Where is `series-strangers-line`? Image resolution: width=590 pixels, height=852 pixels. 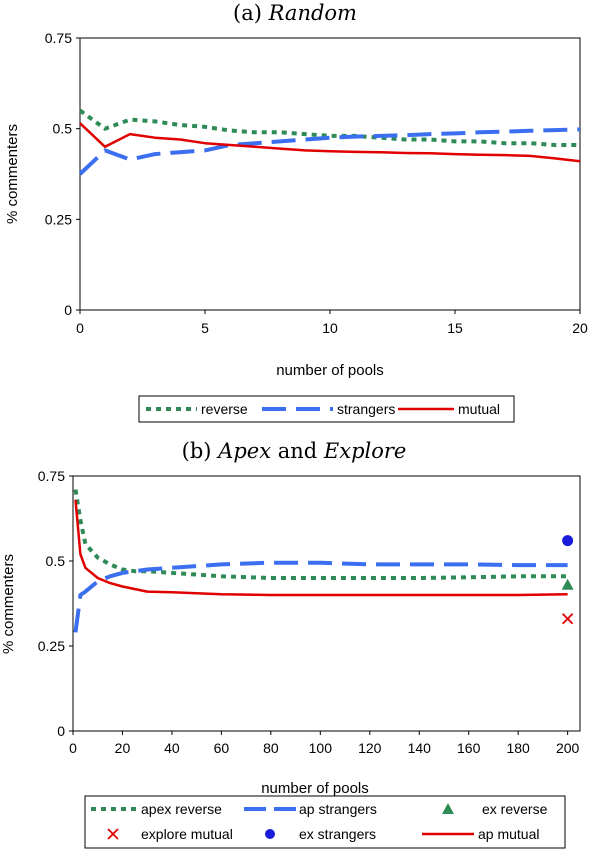 series-strangers-line is located at coordinates (329, 151).